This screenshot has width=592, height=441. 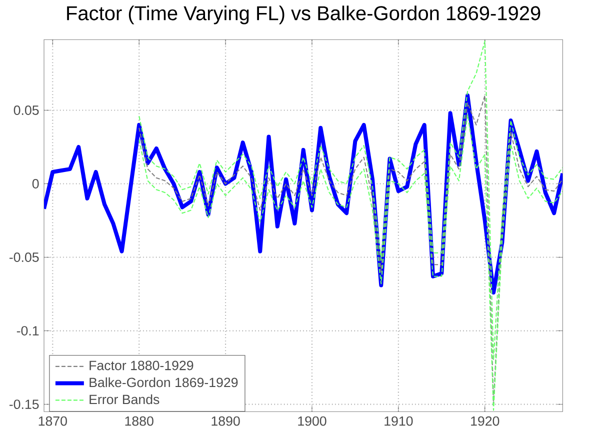 What do you see at coordinates (35, 183) in the screenshot?
I see `y-tick-label: 0` at bounding box center [35, 183].